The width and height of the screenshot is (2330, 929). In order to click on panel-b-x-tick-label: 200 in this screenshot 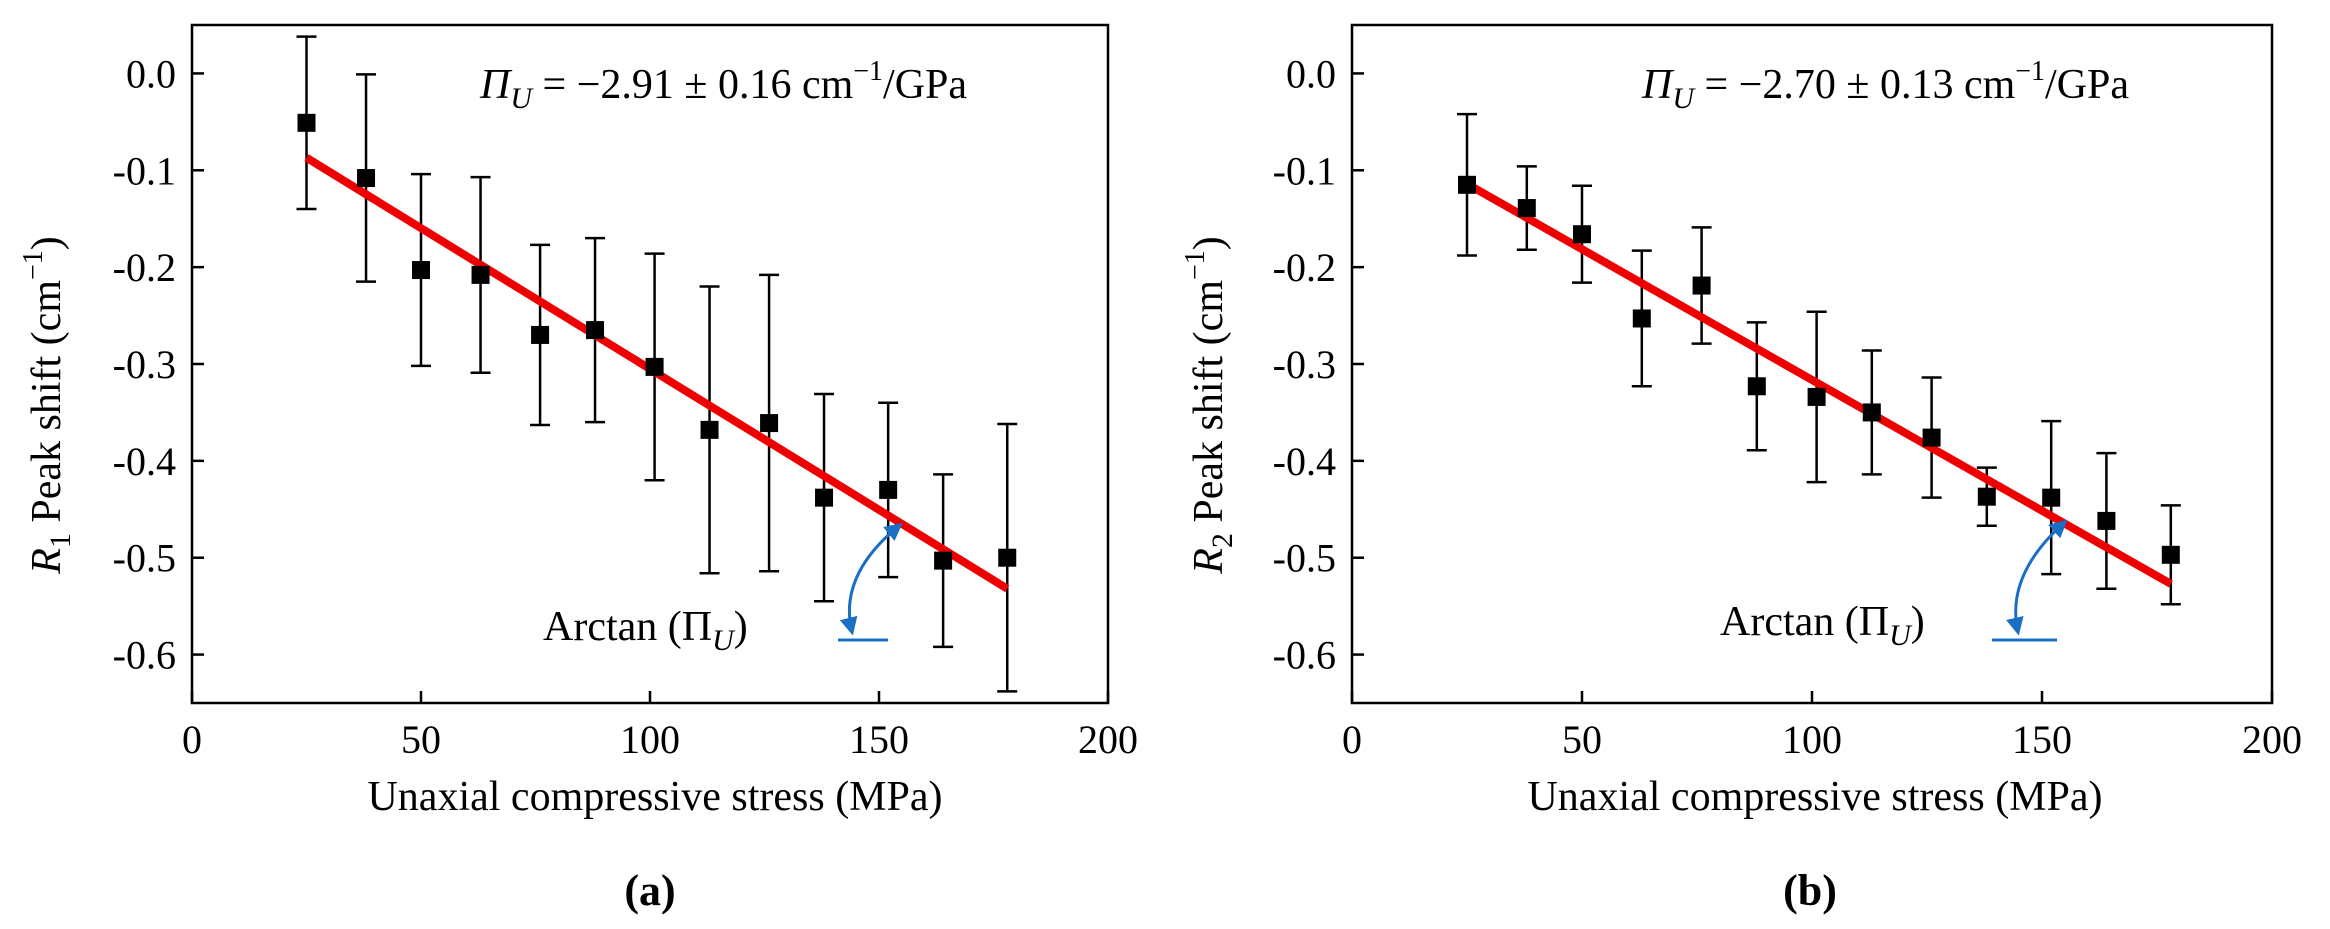, I will do `click(2272, 739)`.